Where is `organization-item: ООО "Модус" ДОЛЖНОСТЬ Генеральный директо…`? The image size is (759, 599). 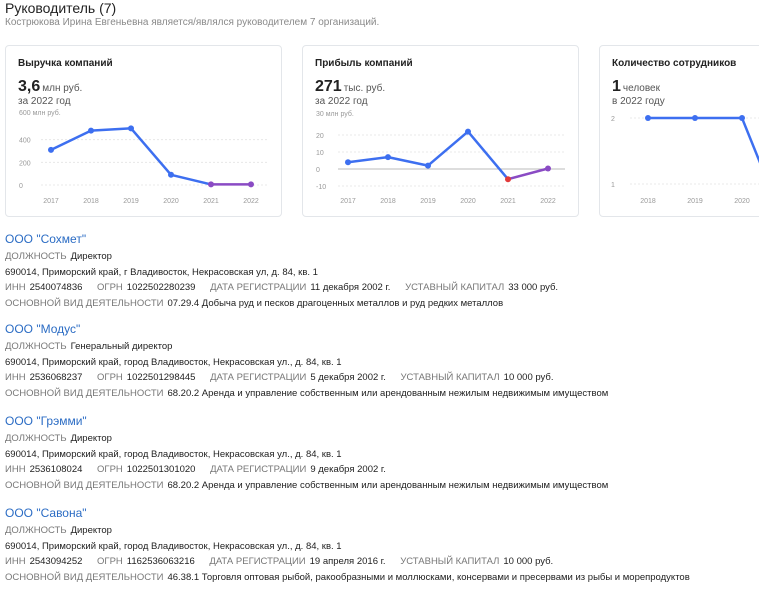 organization-item: ООО "Модус" ДОЛЖНОСТЬ Генеральный директо… is located at coordinates (381, 361).